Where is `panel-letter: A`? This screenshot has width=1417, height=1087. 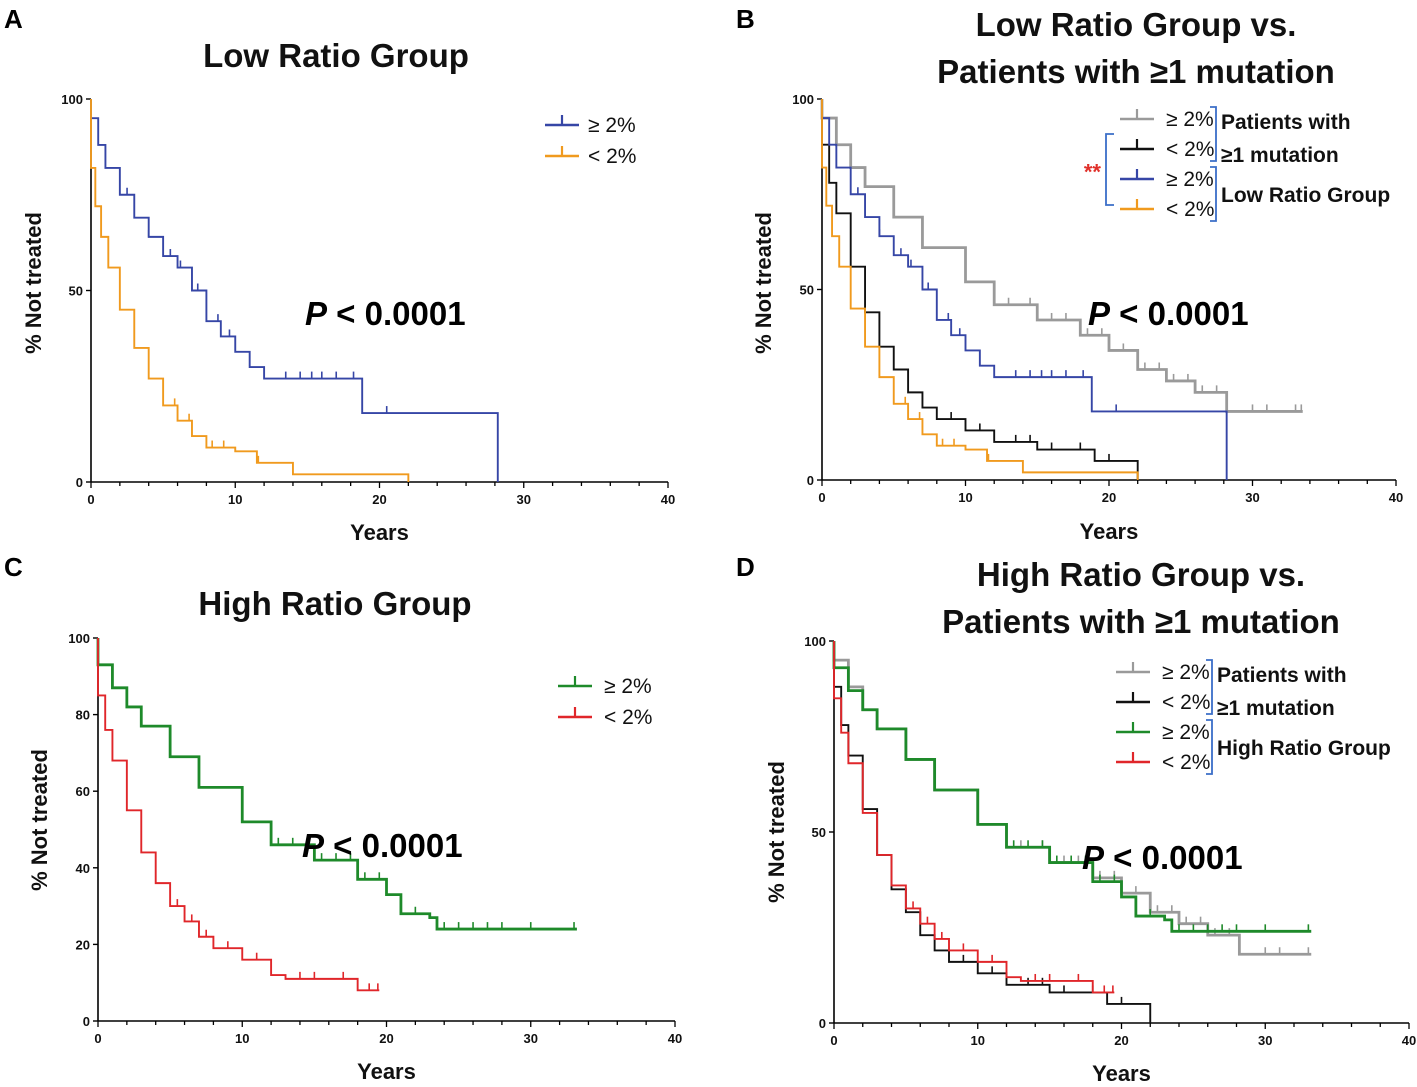 panel-letter: A is located at coordinates (13, 19).